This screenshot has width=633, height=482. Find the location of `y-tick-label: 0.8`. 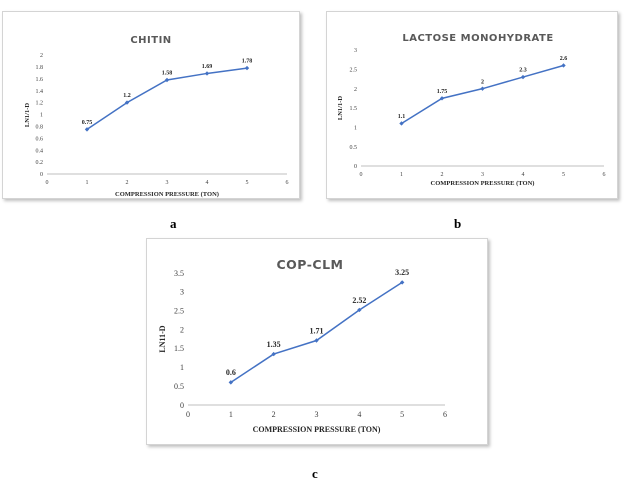

y-tick-label: 0.8 is located at coordinates (40, 128).